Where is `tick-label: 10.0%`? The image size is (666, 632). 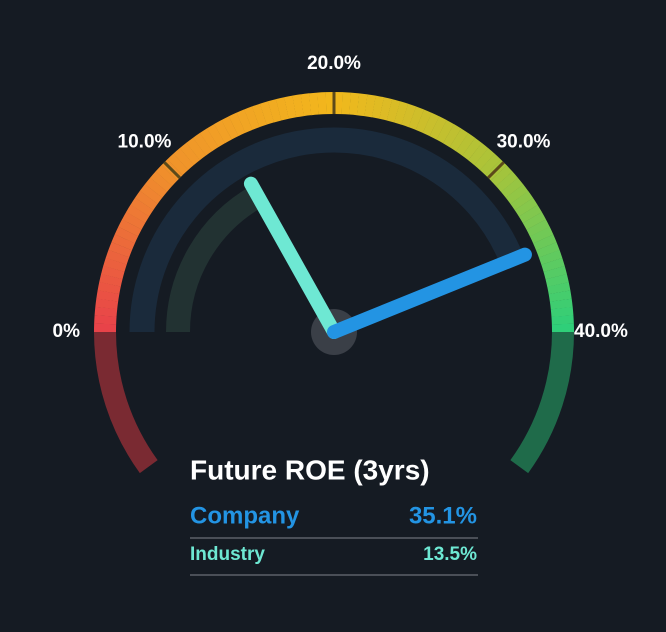
tick-label: 10.0% is located at coordinates (145, 142).